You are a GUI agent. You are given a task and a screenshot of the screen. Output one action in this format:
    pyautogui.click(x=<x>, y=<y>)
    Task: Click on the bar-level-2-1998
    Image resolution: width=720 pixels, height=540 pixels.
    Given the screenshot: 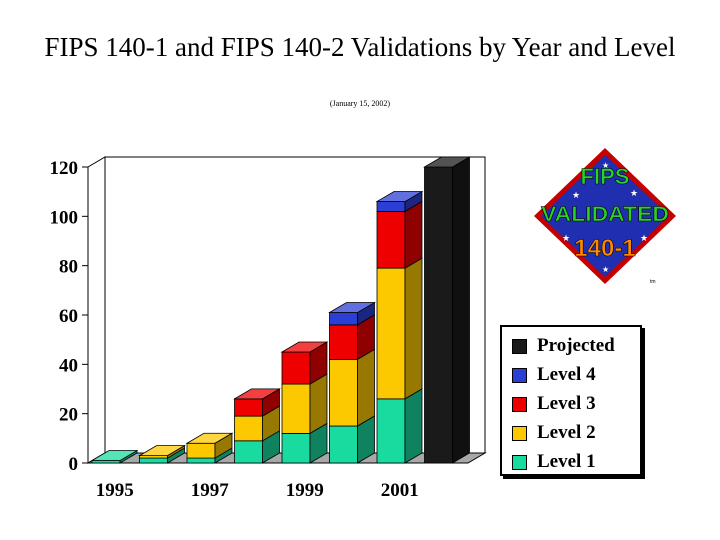 What is the action you would take?
    pyautogui.click(x=248, y=428)
    